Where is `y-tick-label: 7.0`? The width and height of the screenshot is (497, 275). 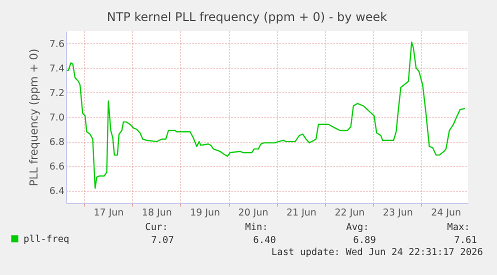
y-tick-label: 7.0 is located at coordinates (56, 118).